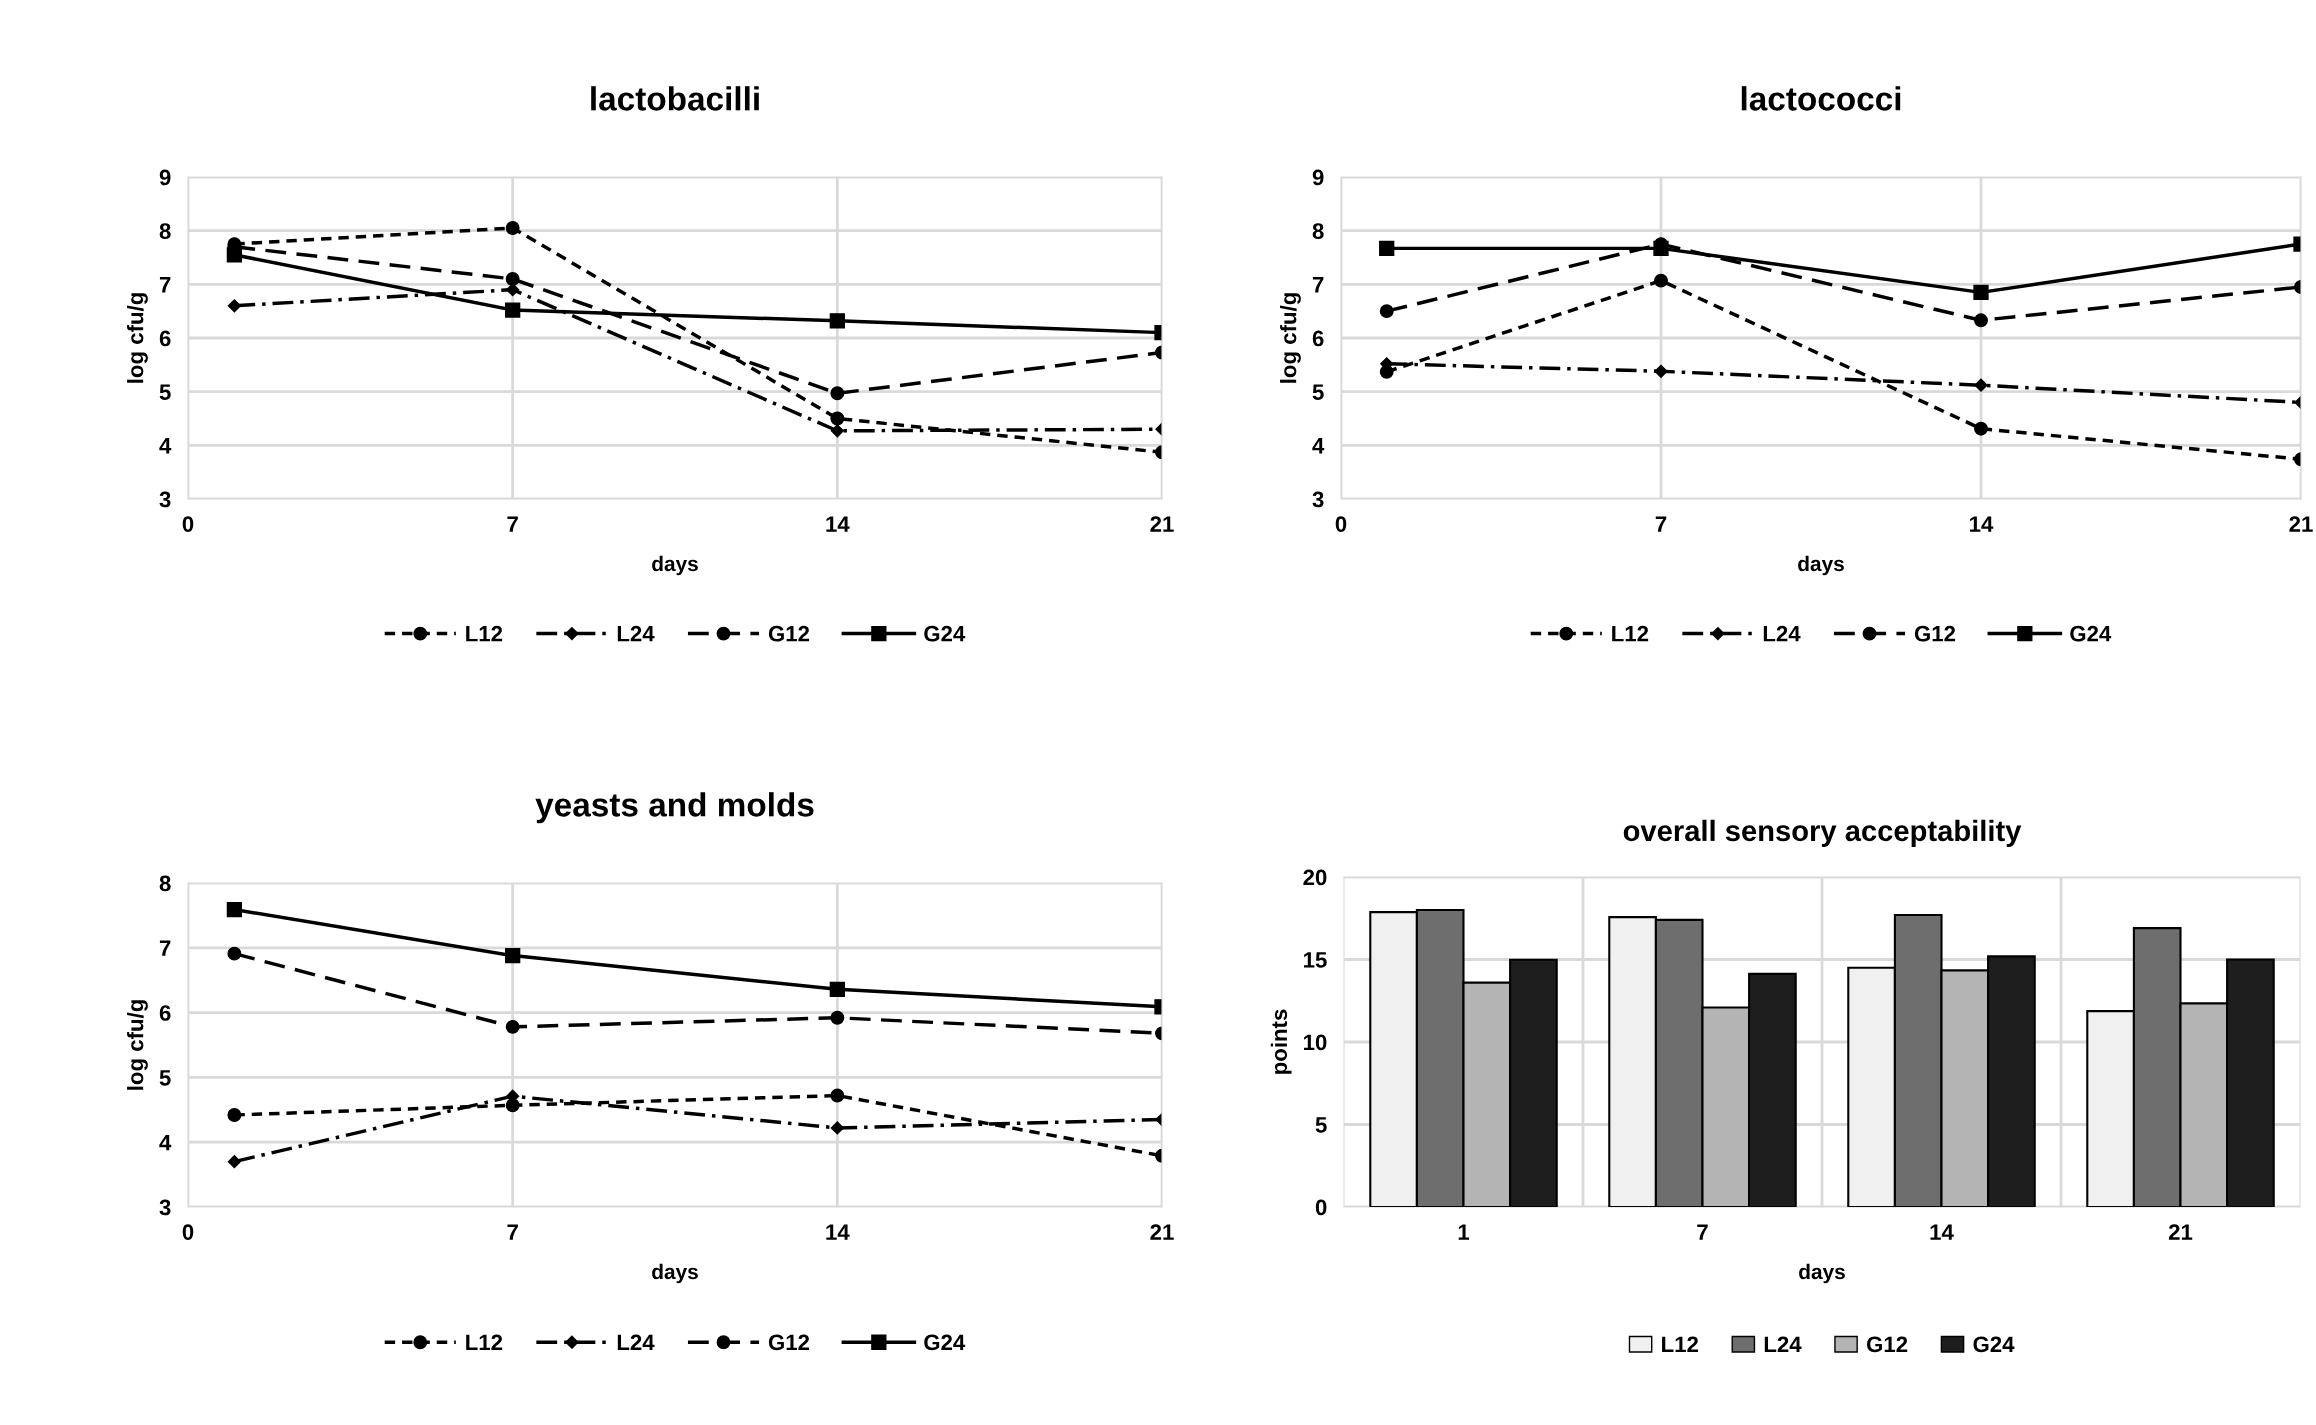 The height and width of the screenshot is (1425, 2316). What do you see at coordinates (1464, 1232) in the screenshot?
I see `x-tick-label: 1` at bounding box center [1464, 1232].